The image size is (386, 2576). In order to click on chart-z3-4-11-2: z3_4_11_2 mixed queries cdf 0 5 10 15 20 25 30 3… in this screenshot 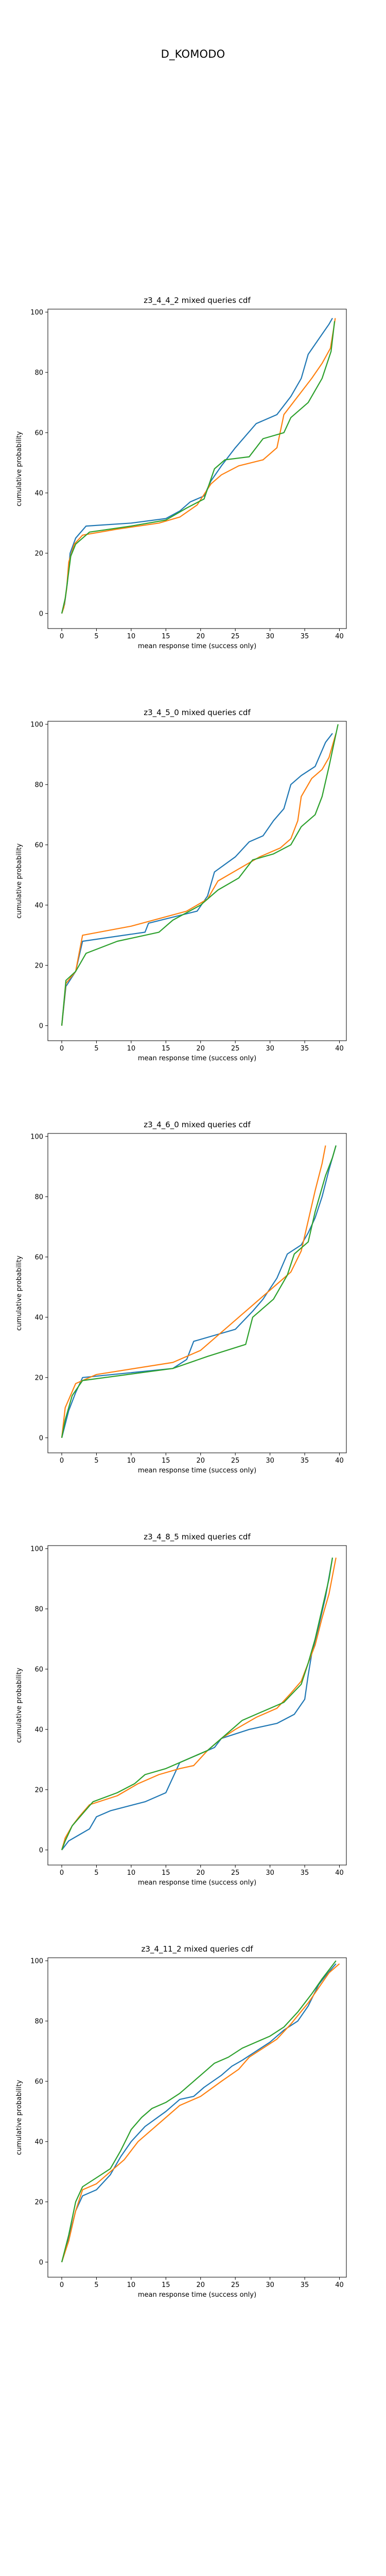, I will do `click(181, 2121)`.